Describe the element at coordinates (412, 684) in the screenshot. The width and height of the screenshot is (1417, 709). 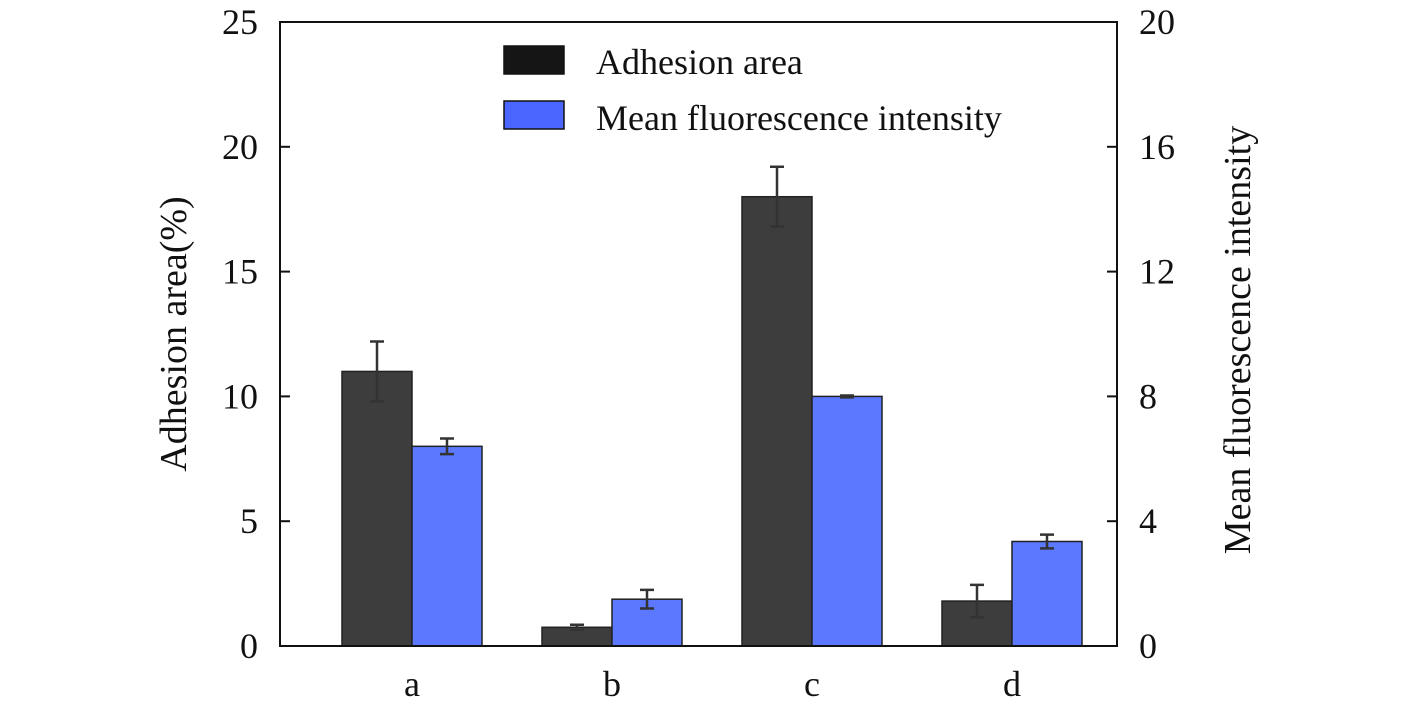
I see `x-tick-label: a` at that location.